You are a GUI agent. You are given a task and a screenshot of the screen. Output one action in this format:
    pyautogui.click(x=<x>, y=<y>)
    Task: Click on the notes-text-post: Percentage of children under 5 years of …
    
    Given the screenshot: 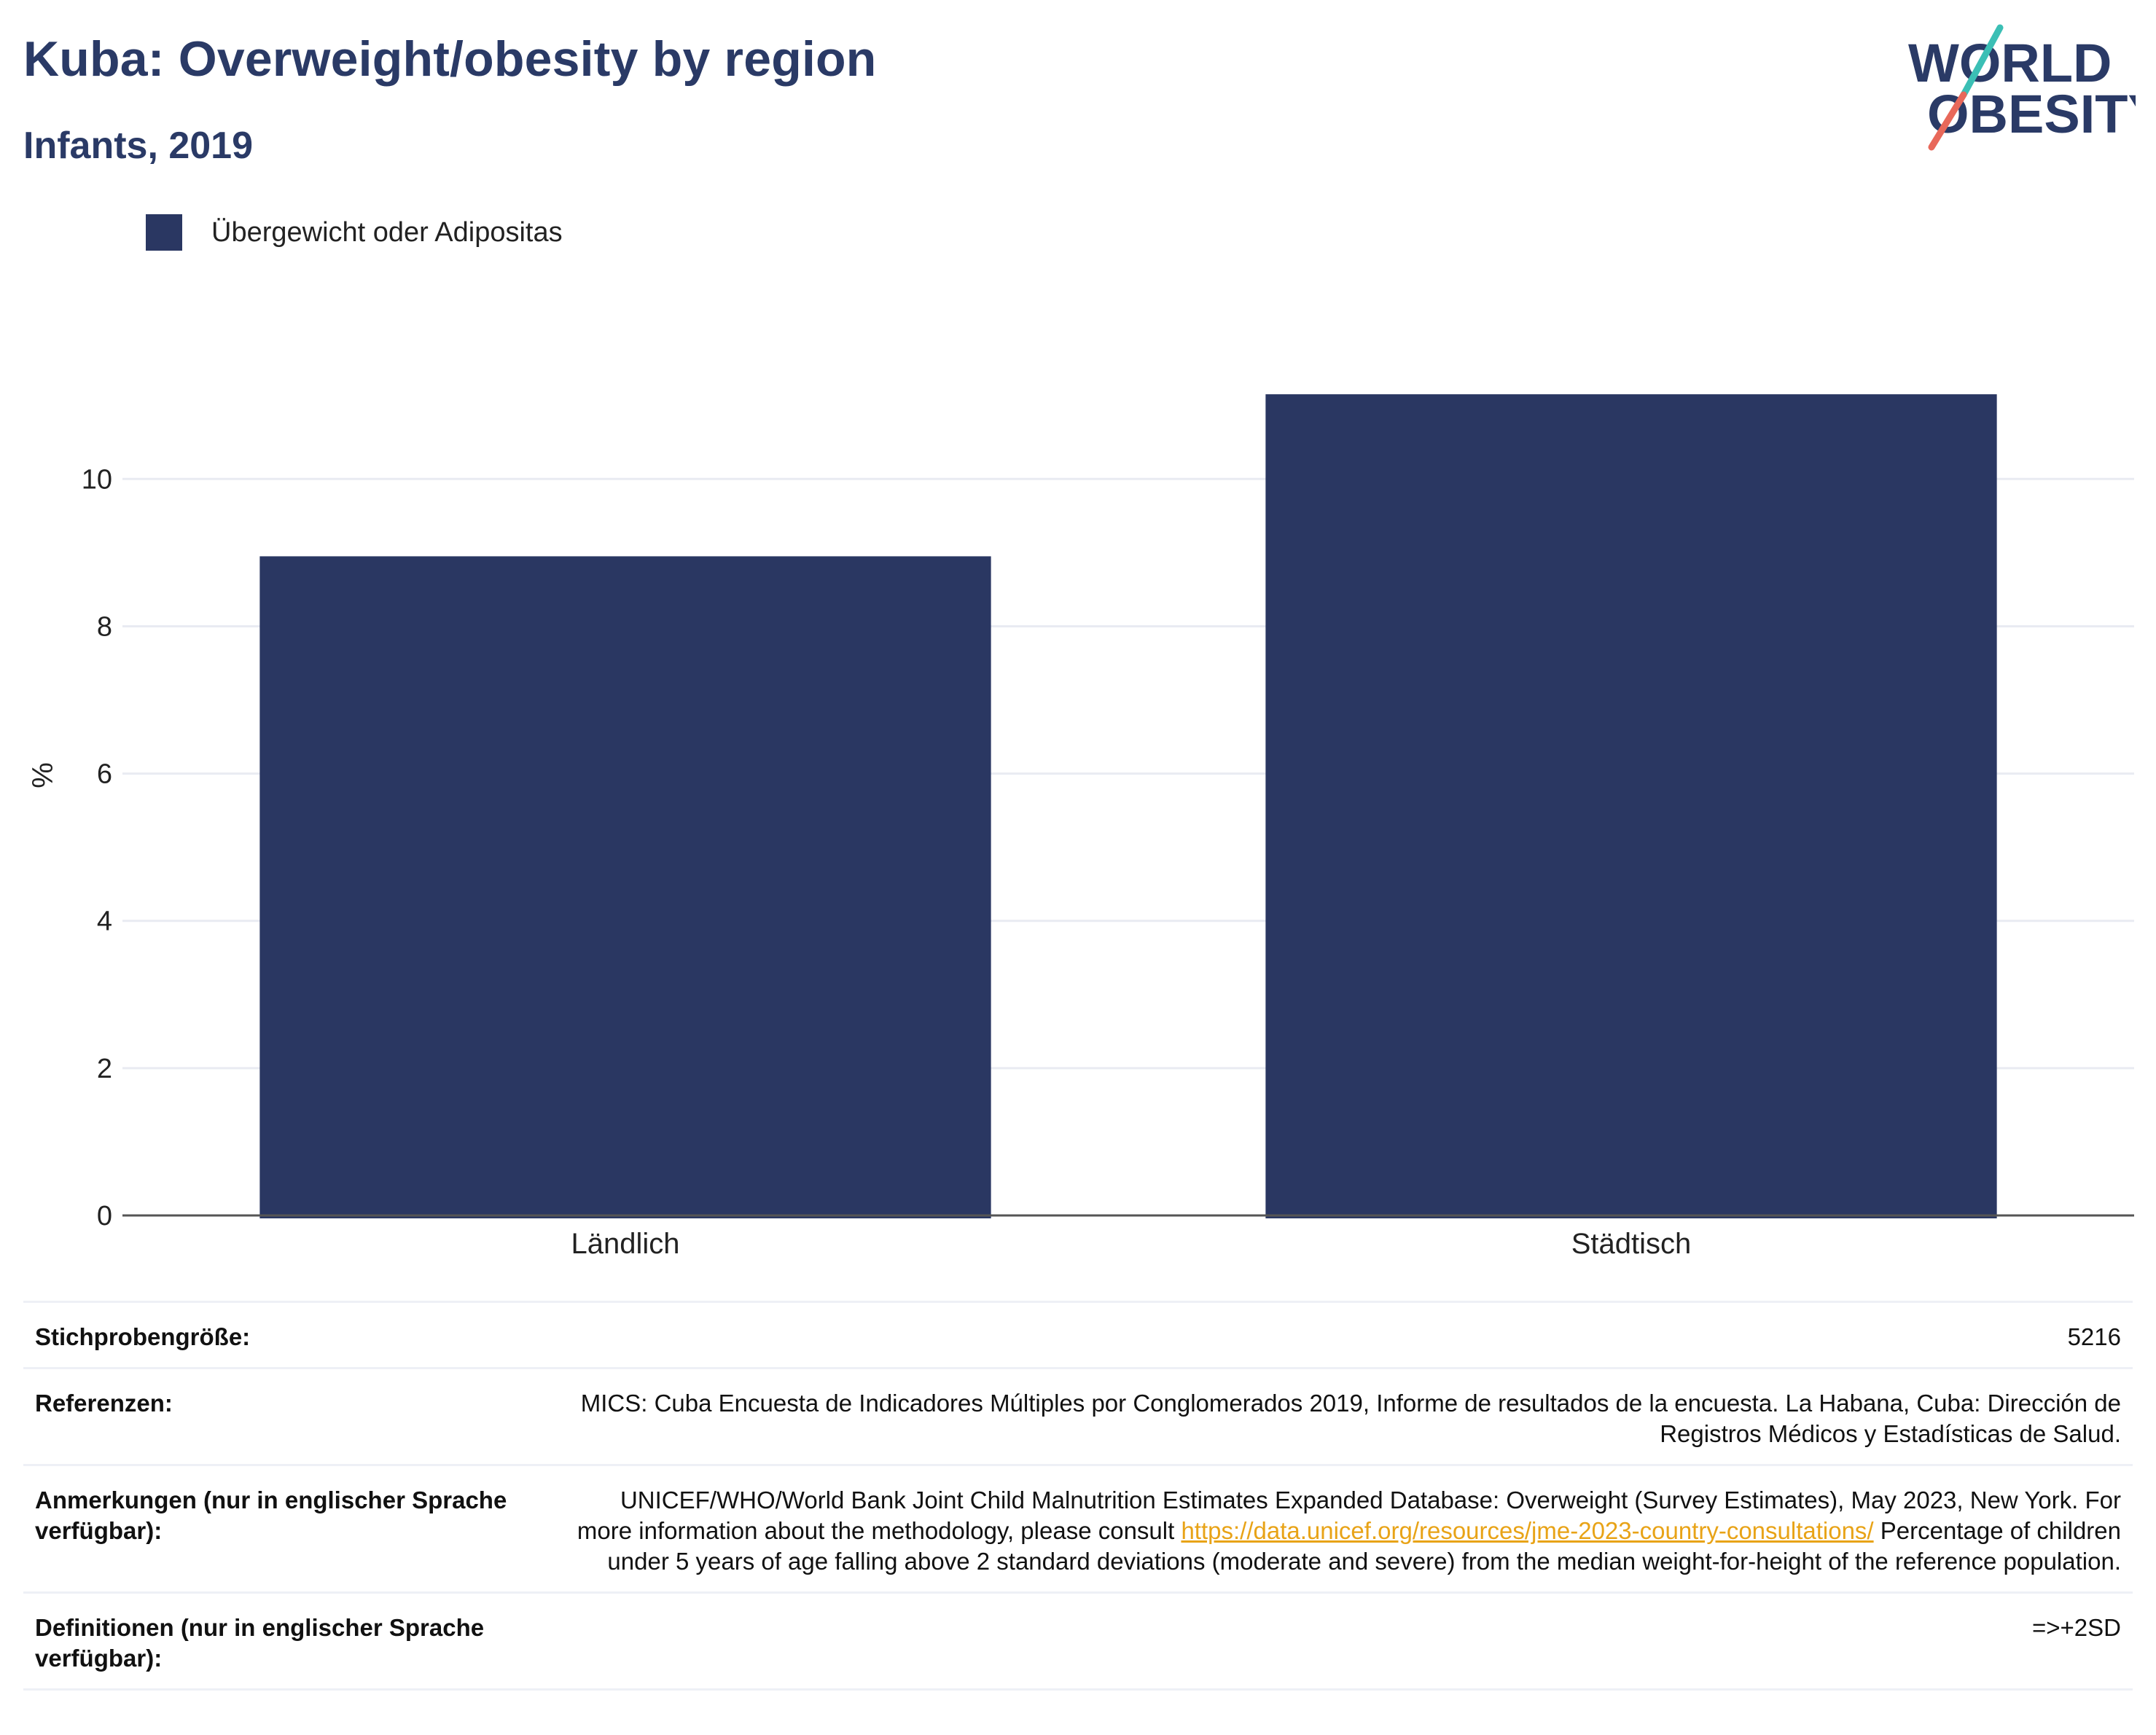 What is the action you would take?
    pyautogui.click(x=1364, y=1546)
    